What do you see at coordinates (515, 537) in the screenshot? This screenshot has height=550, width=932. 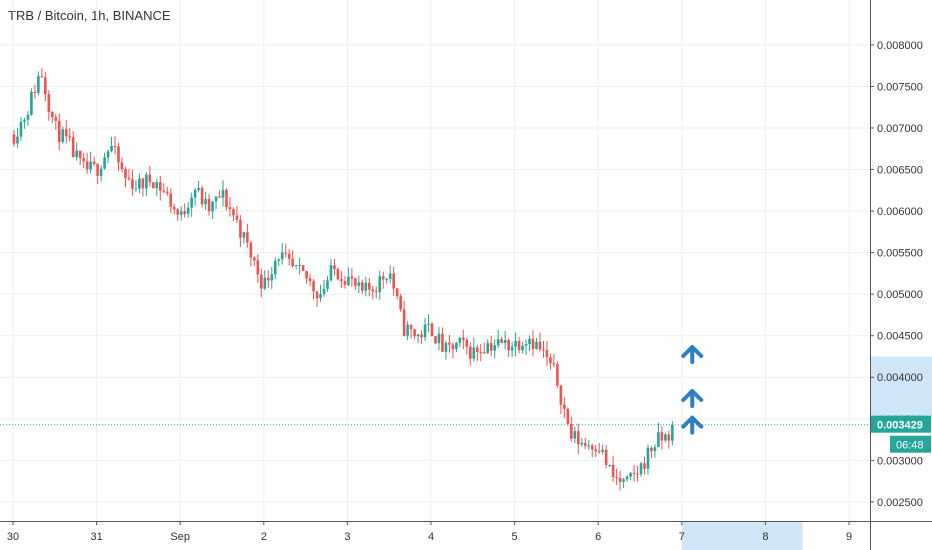 I see `time-tick-label: 5` at bounding box center [515, 537].